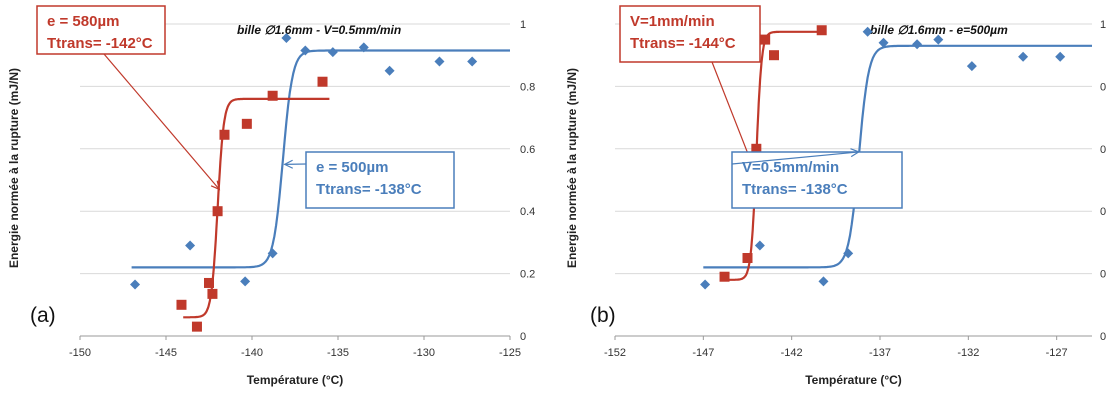  What do you see at coordinates (424, 353) in the screenshot?
I see `x-tick-label: -130` at bounding box center [424, 353].